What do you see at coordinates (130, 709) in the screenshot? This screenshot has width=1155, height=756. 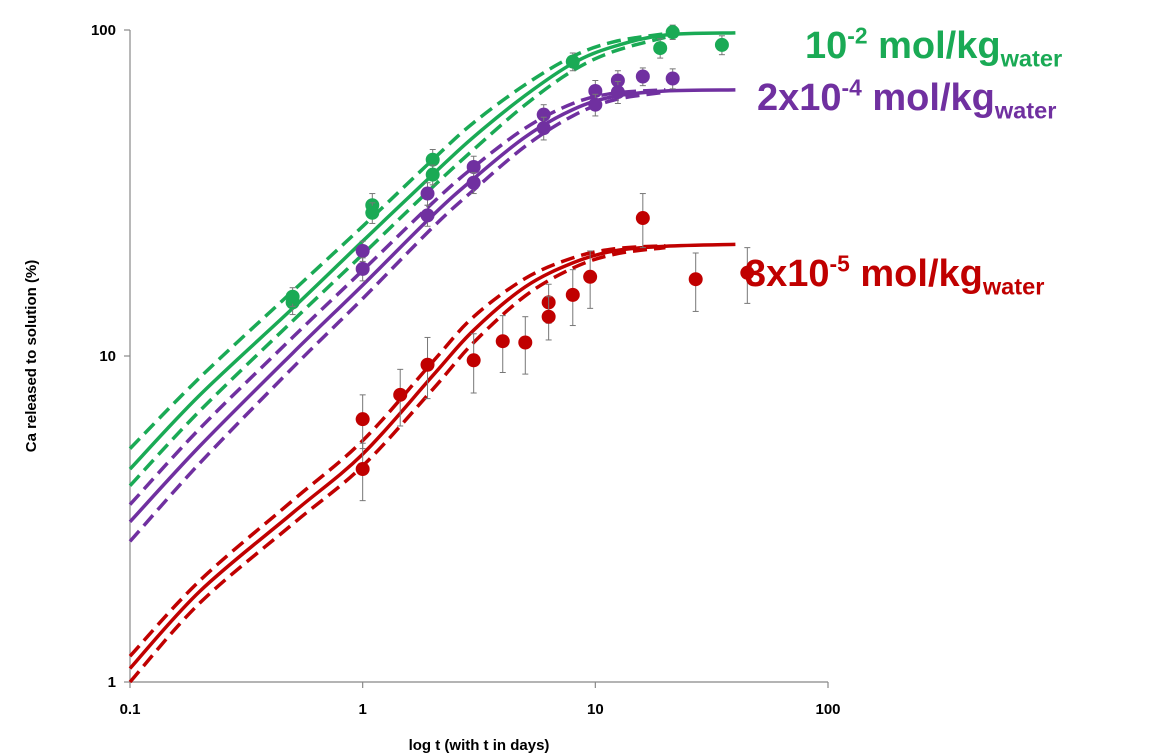 I see `x-tick-label: 0.1` at bounding box center [130, 709].